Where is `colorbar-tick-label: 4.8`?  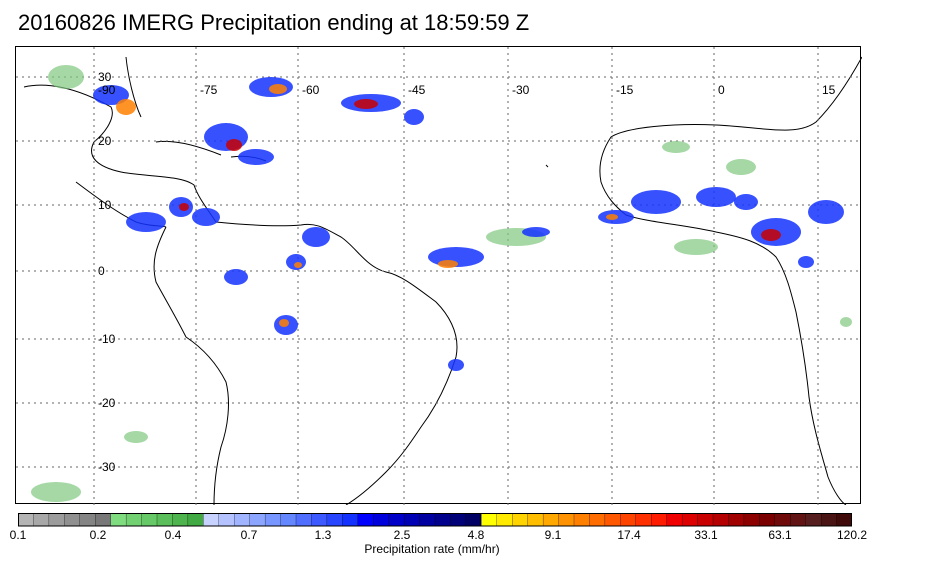 colorbar-tick-label: 4.8 is located at coordinates (476, 535).